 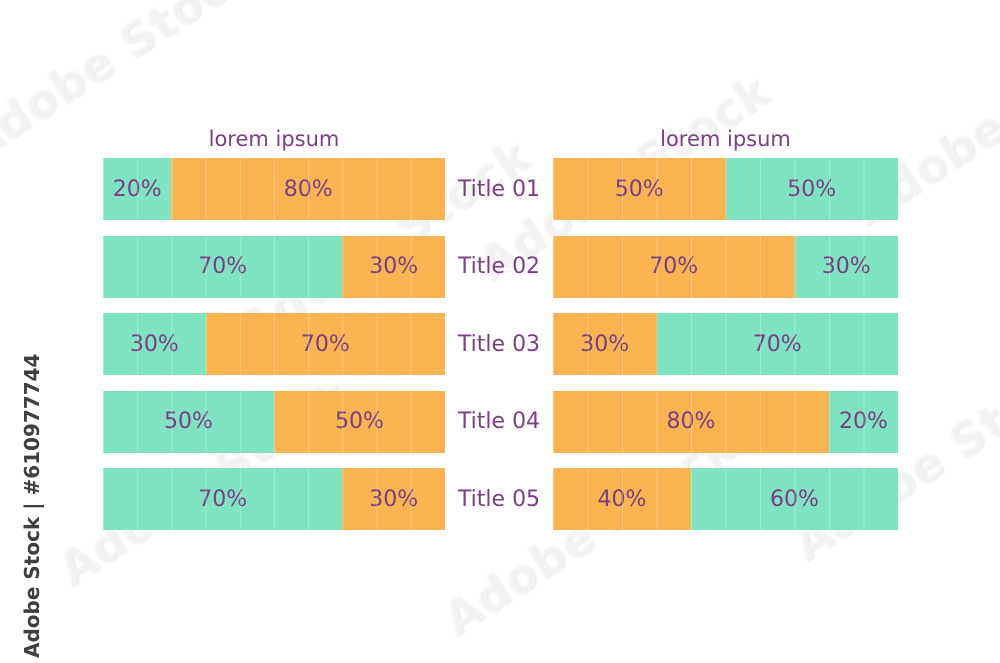 I want to click on row-title: Title 05, so click(x=499, y=499).